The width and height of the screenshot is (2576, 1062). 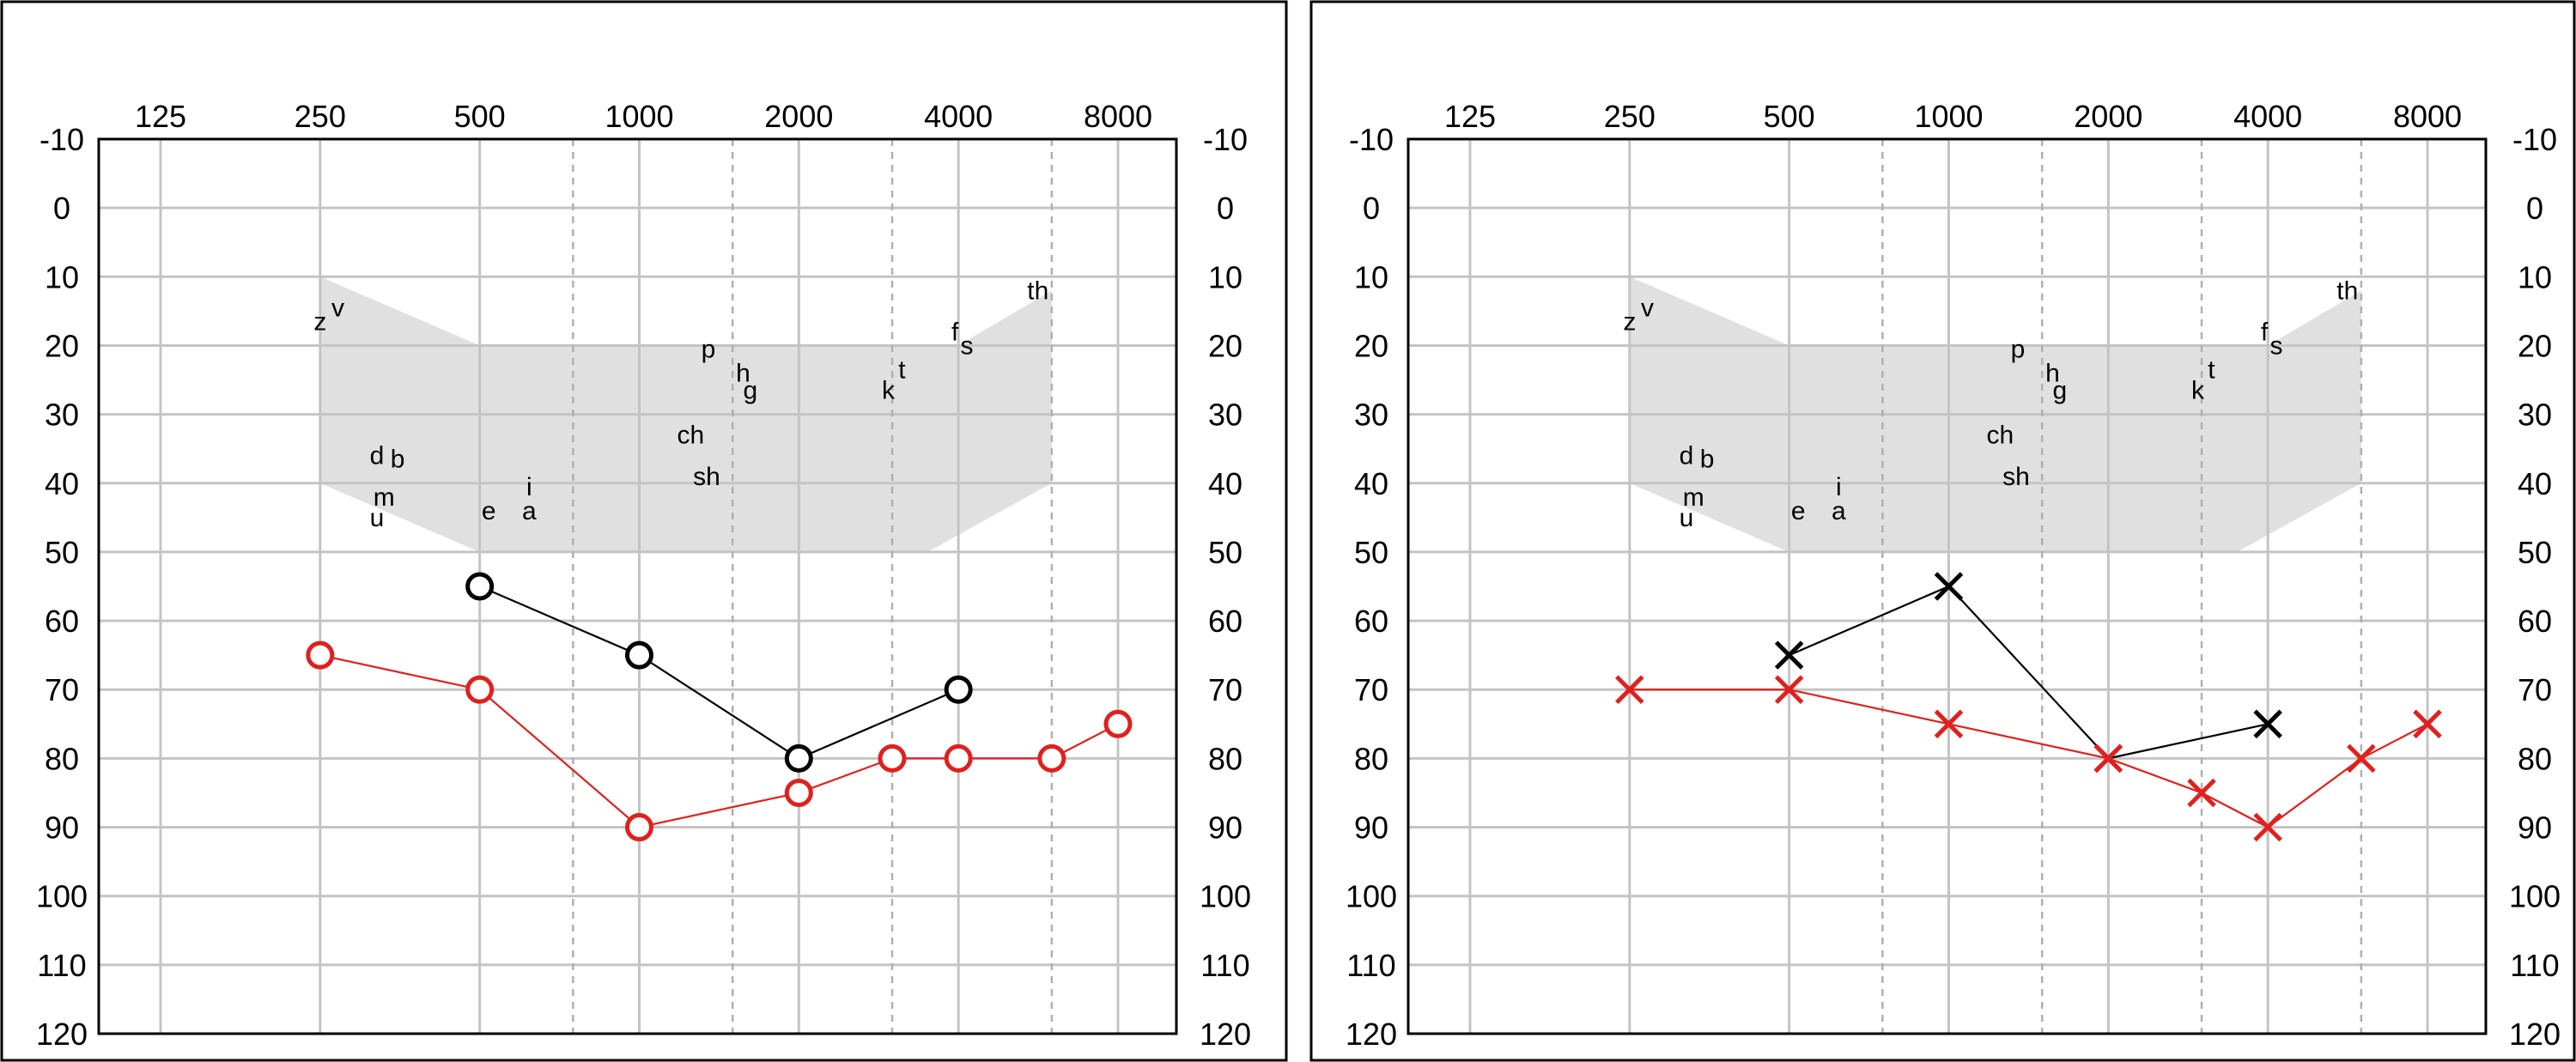 I want to click on phoneme-label-d: d, so click(x=377, y=456).